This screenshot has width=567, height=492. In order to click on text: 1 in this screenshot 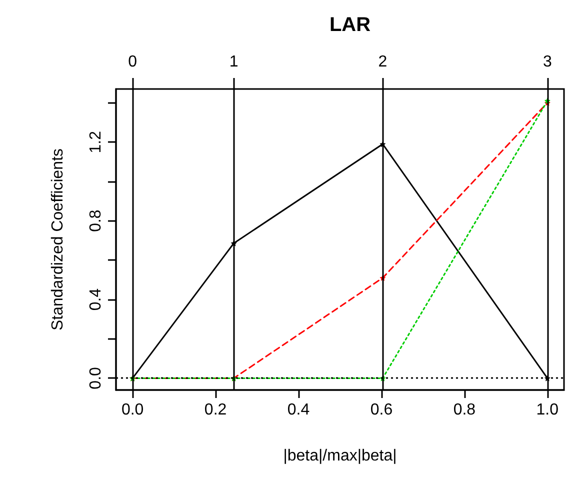, I will do `click(233, 62)`.